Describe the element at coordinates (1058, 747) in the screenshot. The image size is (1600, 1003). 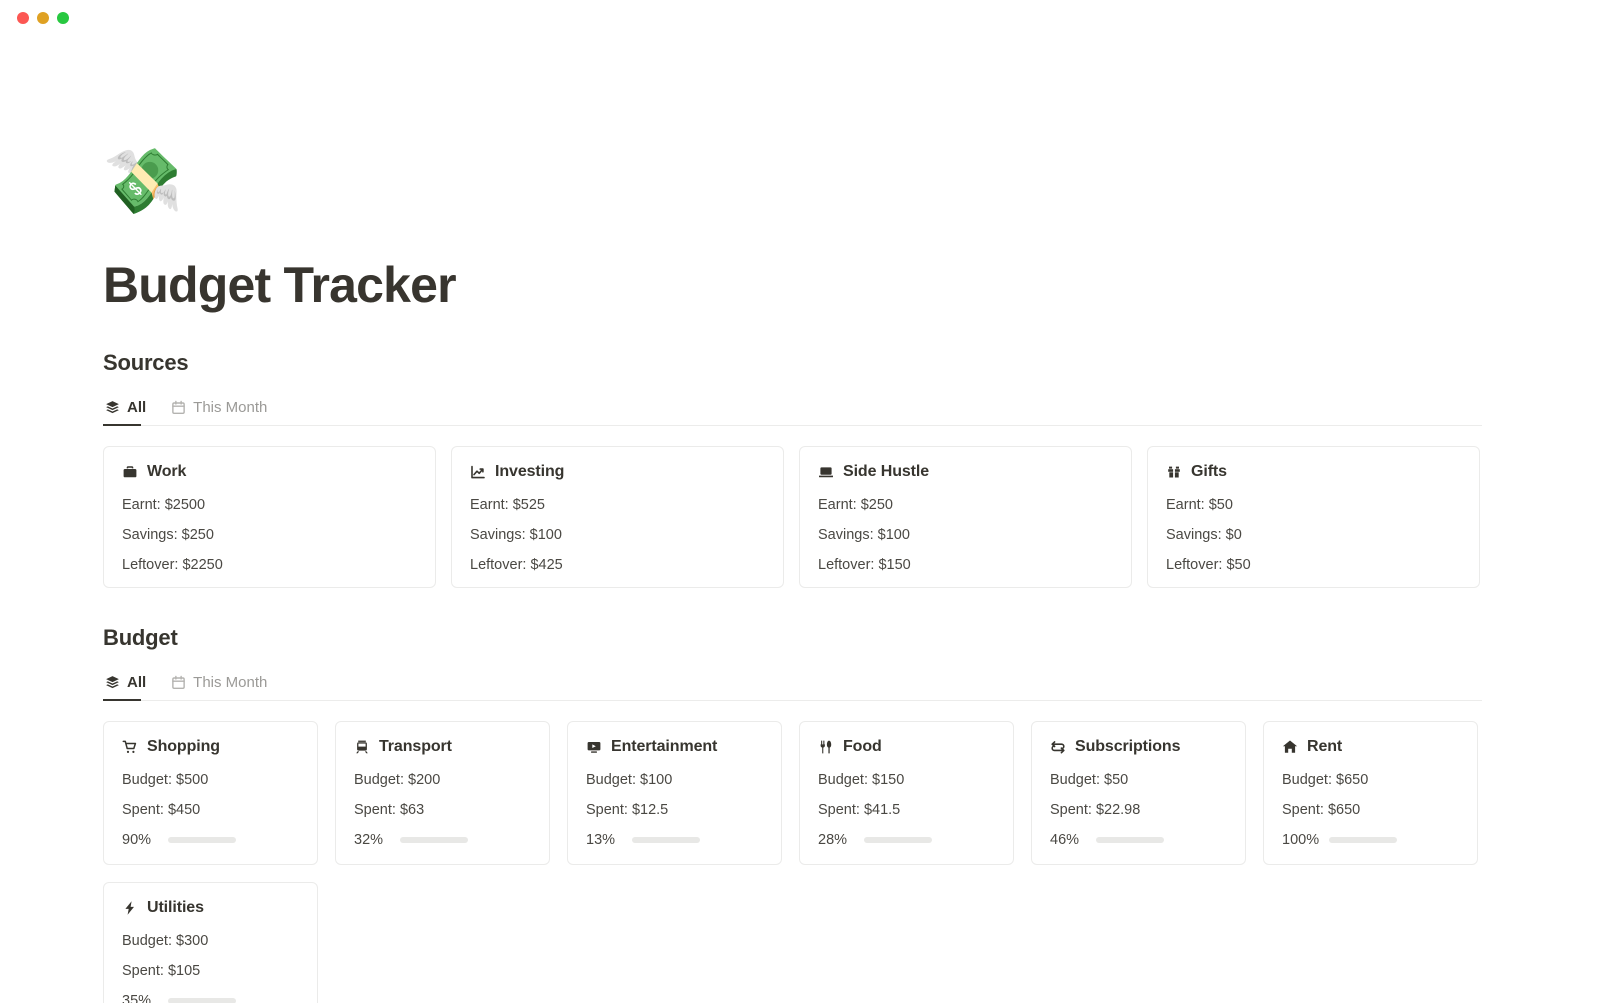
I see `refresh-cycle-icon` at that location.